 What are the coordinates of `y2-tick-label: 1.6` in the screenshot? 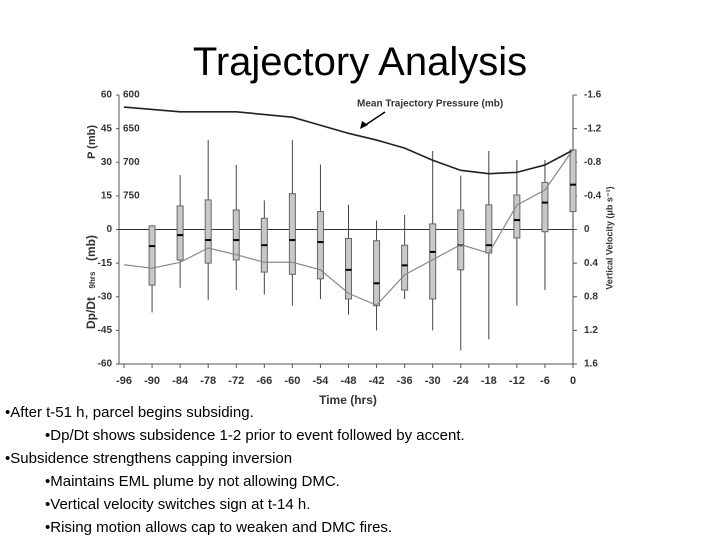 It's located at (591, 364).